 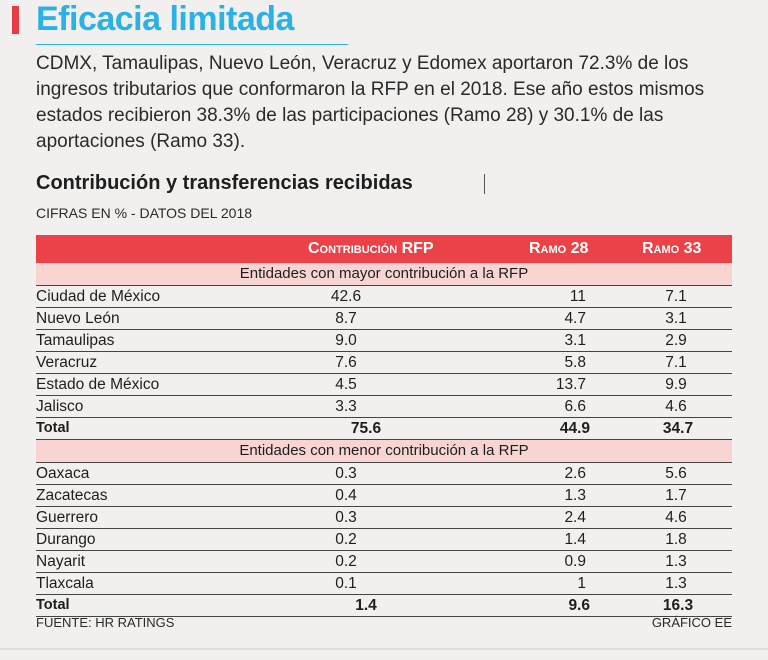 What do you see at coordinates (575, 473) in the screenshot?
I see `cell-ramo-28: 2.6` at bounding box center [575, 473].